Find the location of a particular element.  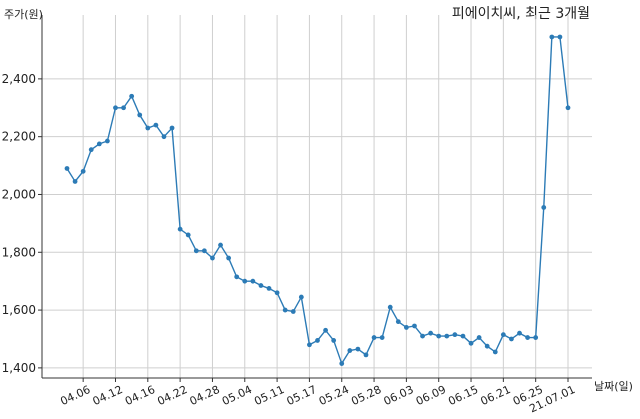

x-tick-label: 04.12 is located at coordinates (108, 395).